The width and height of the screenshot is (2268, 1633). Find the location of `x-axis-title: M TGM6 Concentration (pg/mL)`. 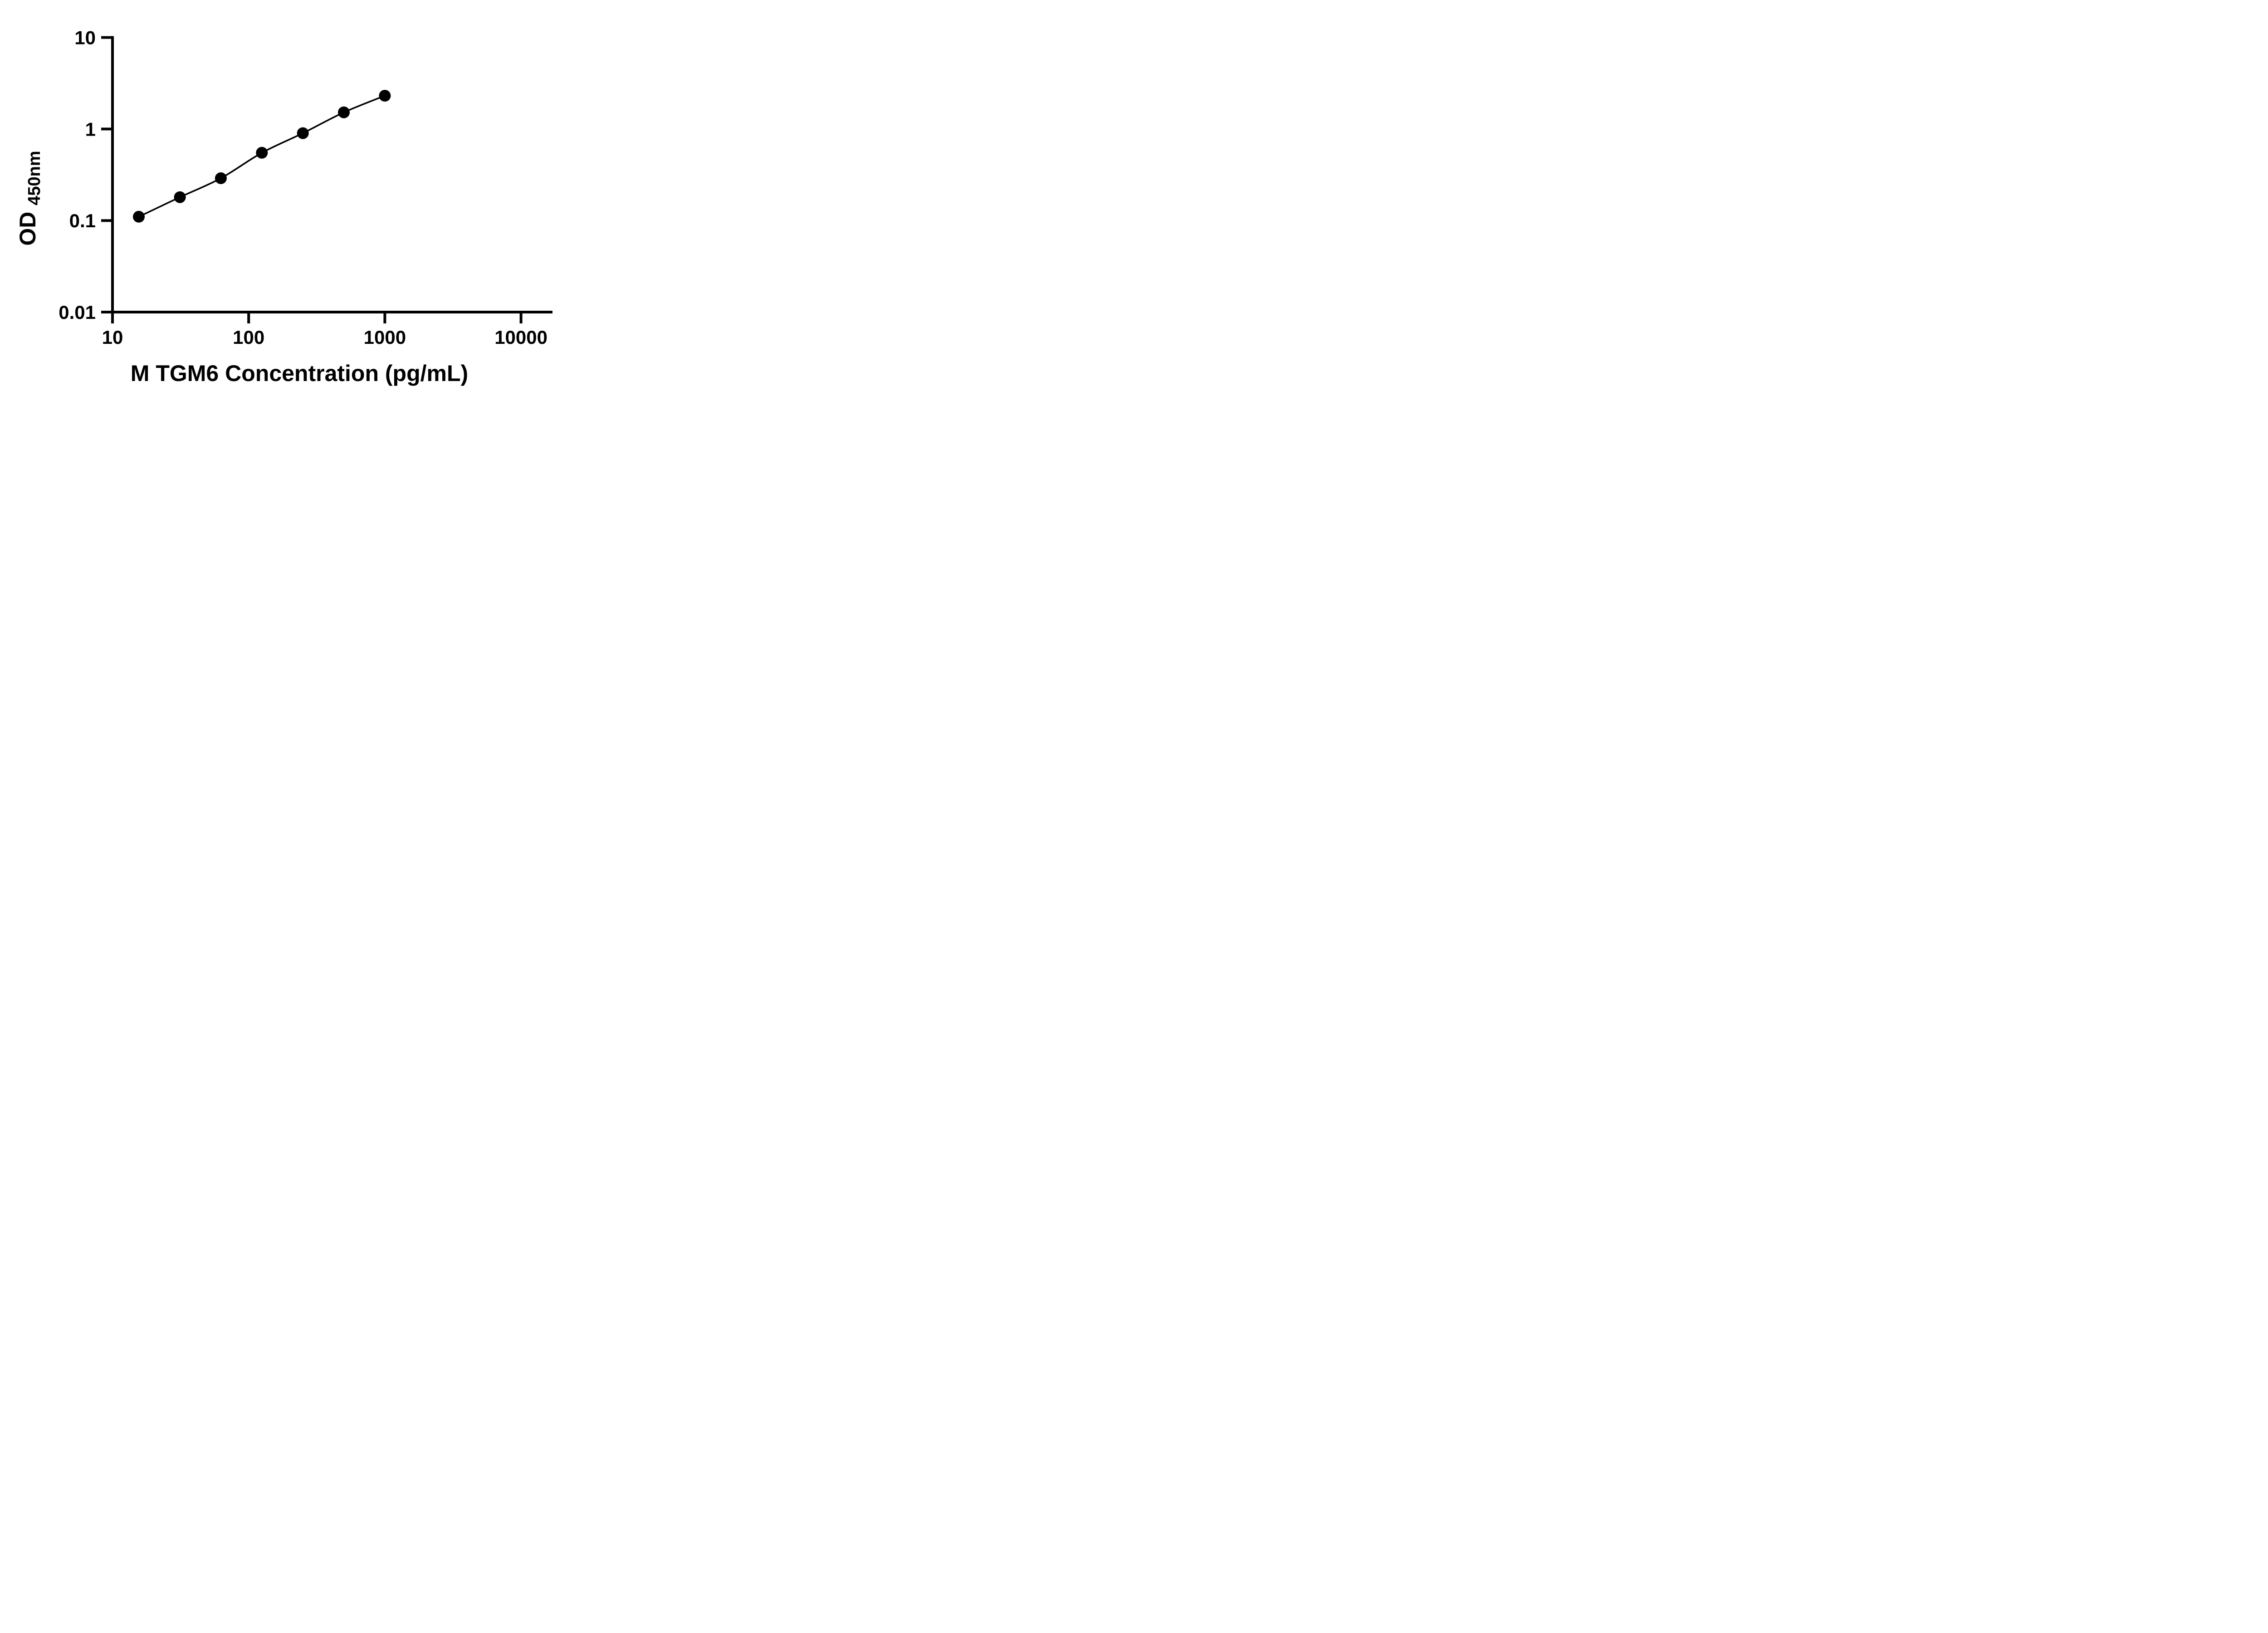

x-axis-title: M TGM6 Concentration (pg/mL) is located at coordinates (299, 373).